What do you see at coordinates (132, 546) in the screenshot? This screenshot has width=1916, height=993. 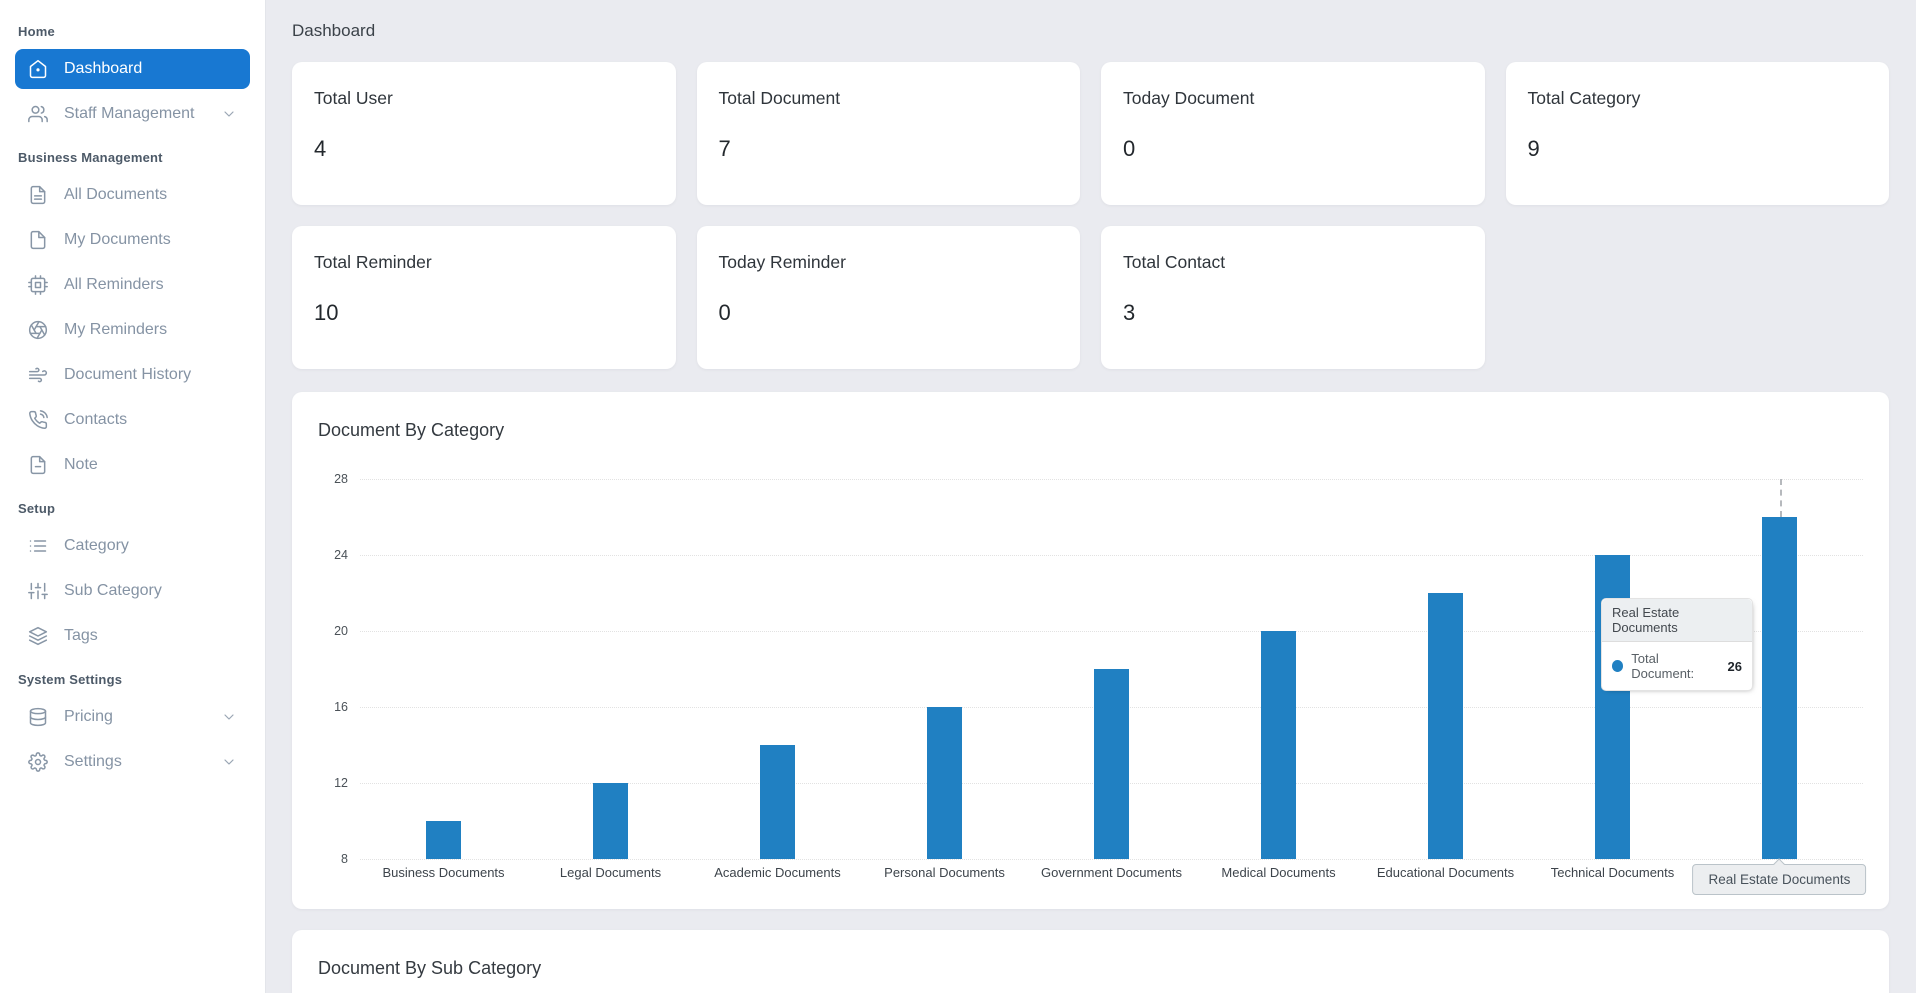 I see `sidebar-item-category: Category` at bounding box center [132, 546].